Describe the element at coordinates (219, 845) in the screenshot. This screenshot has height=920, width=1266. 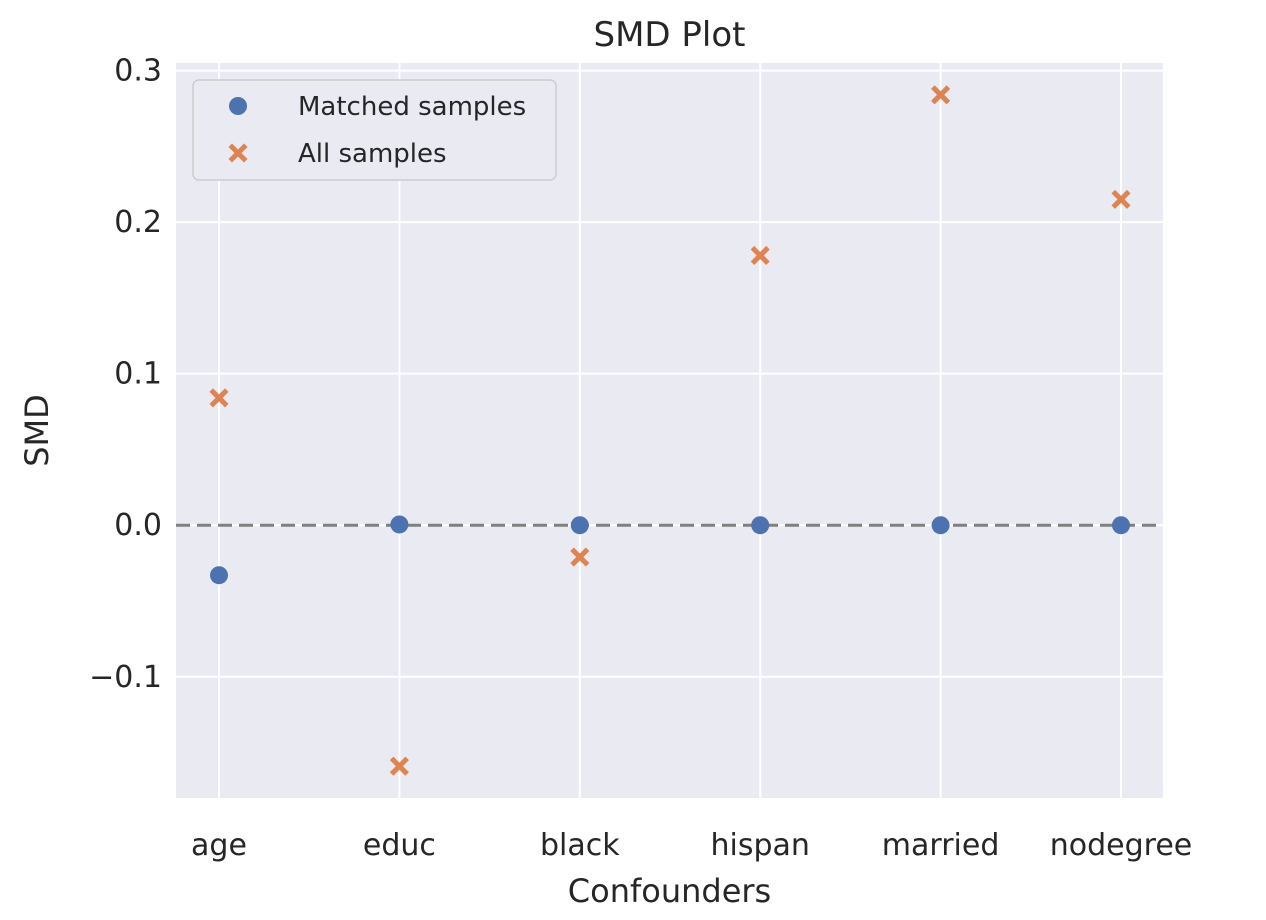
I see `x-tick-label: age` at that location.